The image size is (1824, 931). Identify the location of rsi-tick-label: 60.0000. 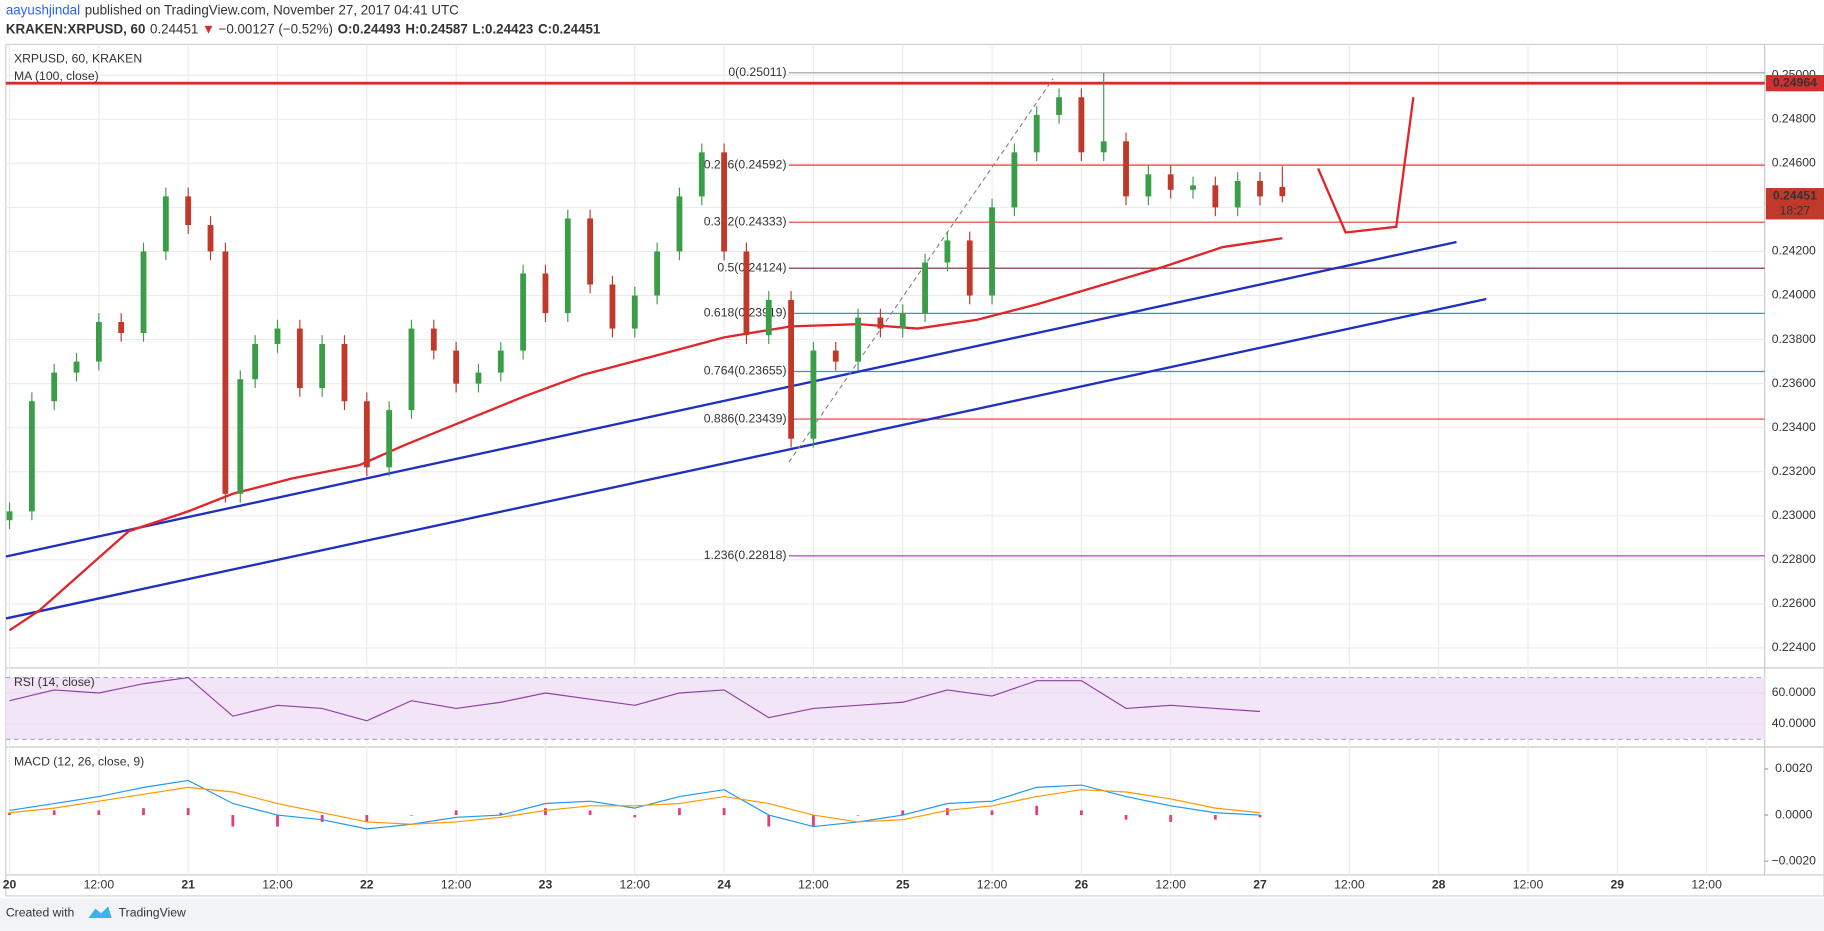
(1794, 692).